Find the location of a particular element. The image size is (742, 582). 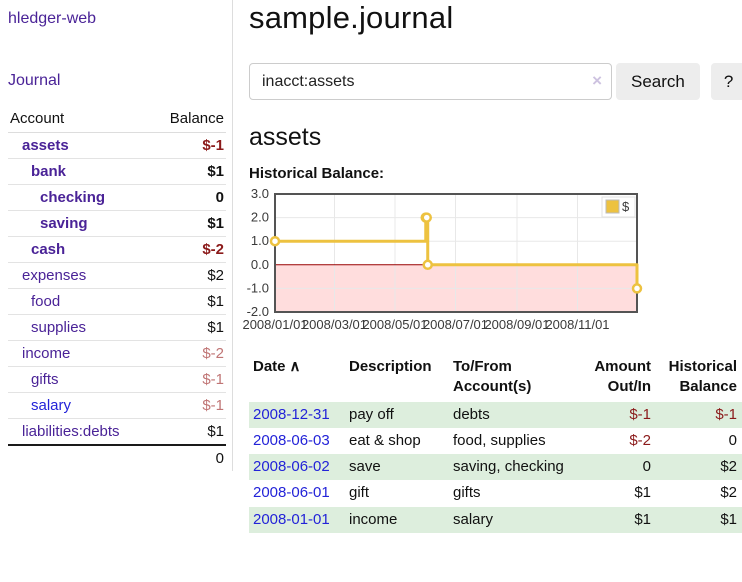

transaction-amount: $-1 is located at coordinates (640, 414).